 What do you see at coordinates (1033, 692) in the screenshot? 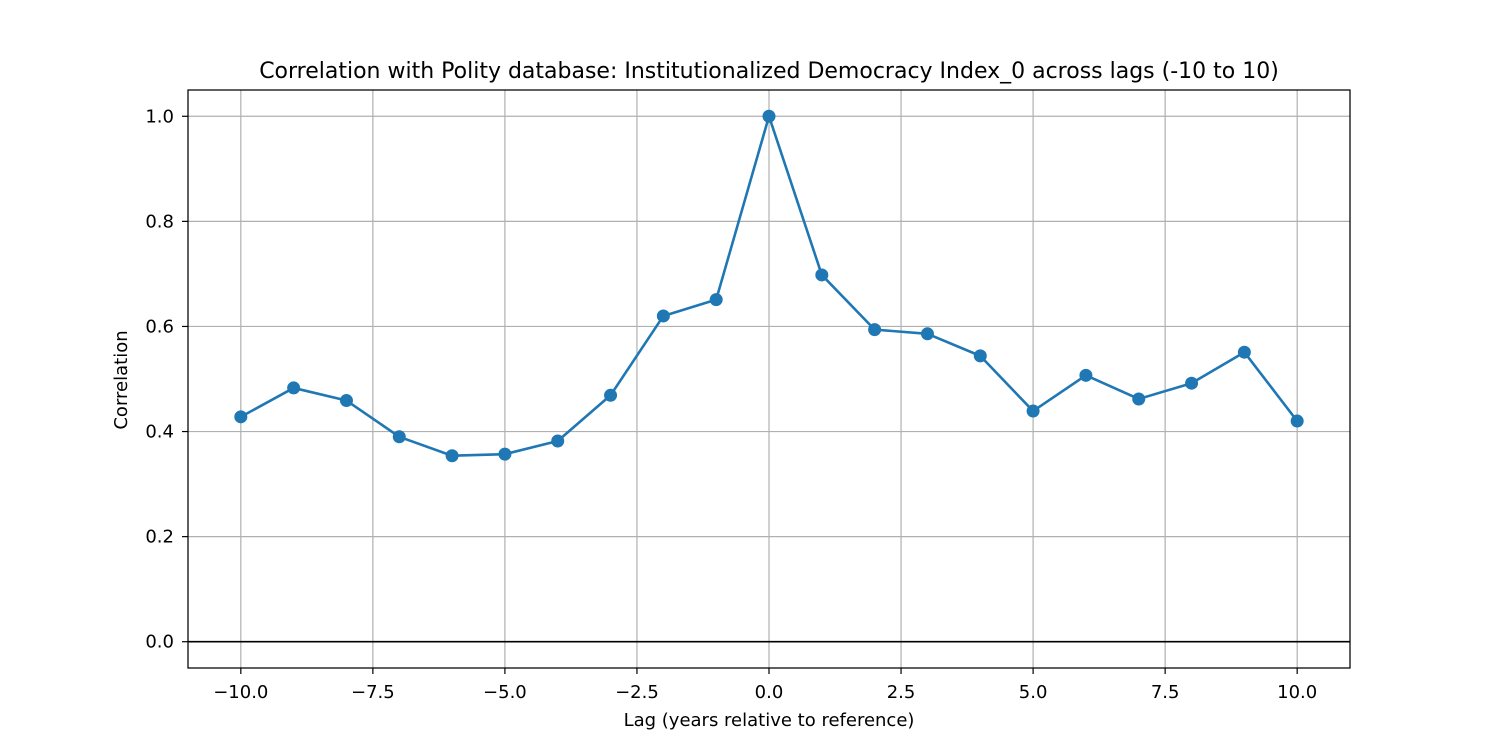
I see `x-tick-label: 5.0` at bounding box center [1033, 692].